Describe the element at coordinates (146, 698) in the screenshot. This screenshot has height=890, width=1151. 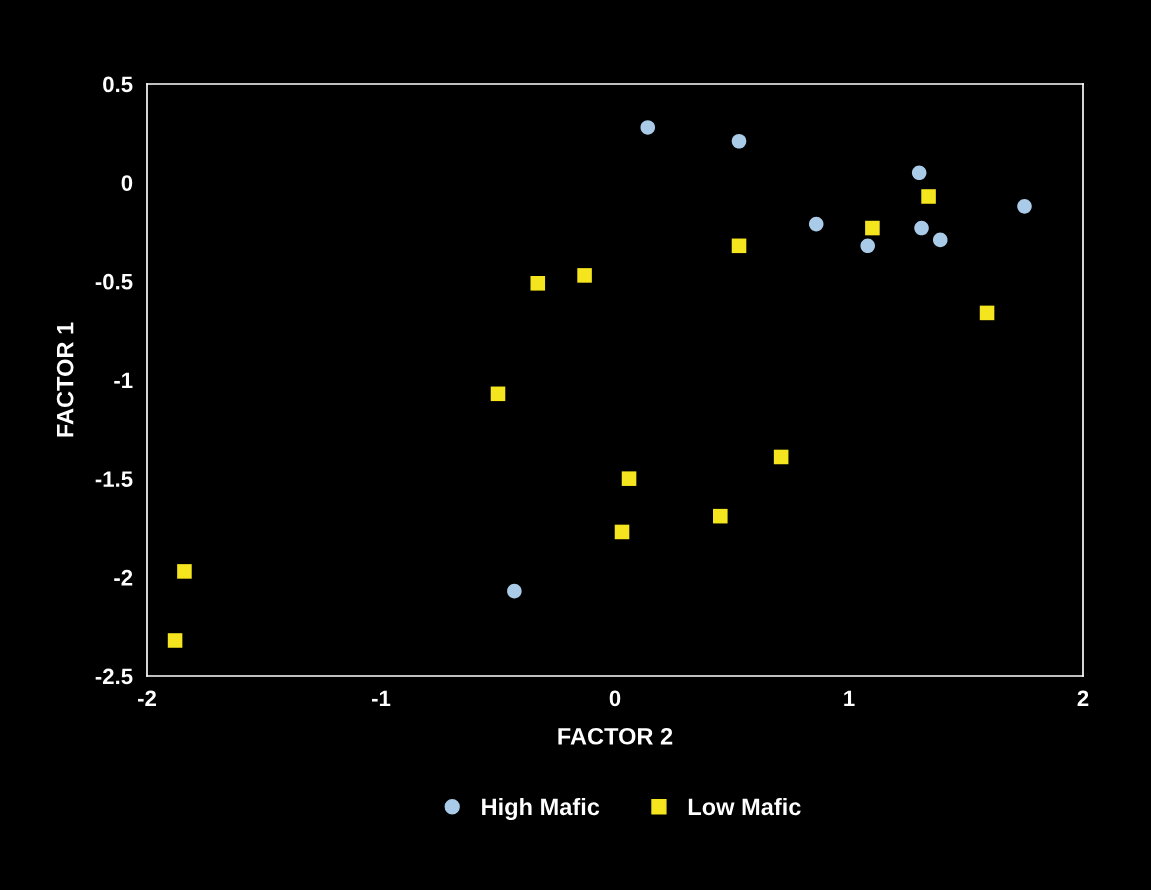
I see `x-tick-label: -2` at that location.